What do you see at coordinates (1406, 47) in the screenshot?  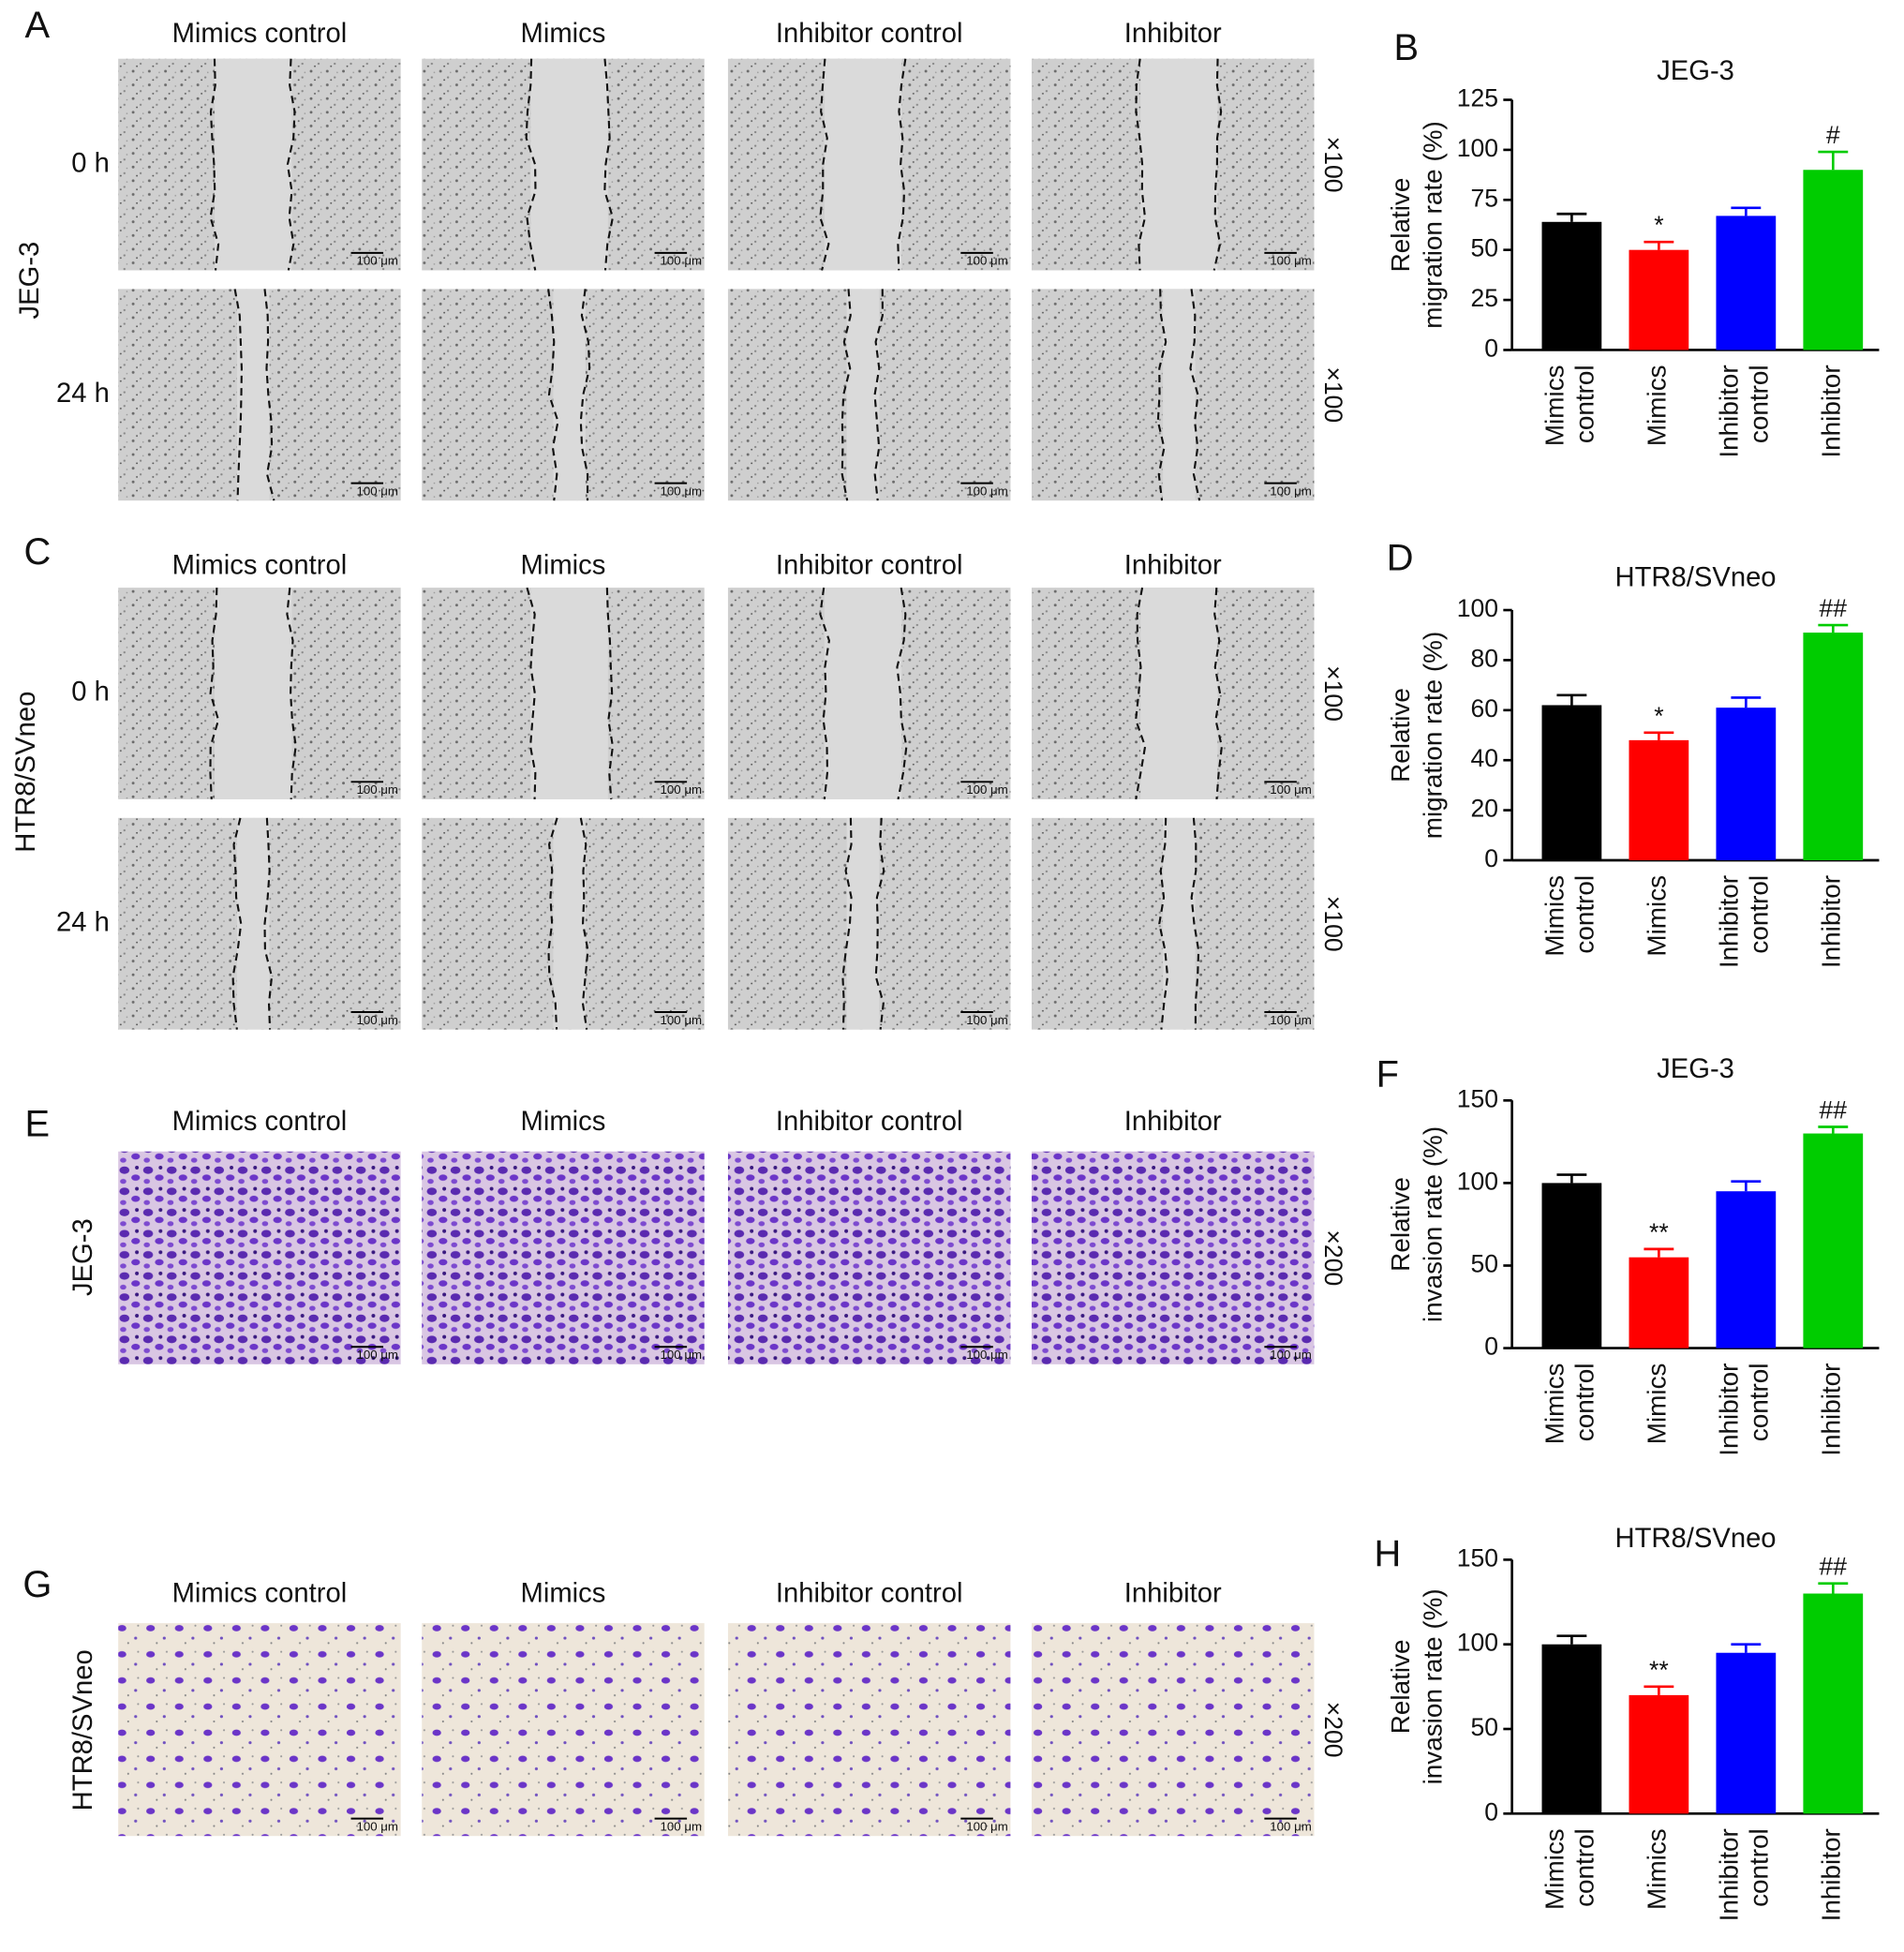 I see `panel-letter: B` at bounding box center [1406, 47].